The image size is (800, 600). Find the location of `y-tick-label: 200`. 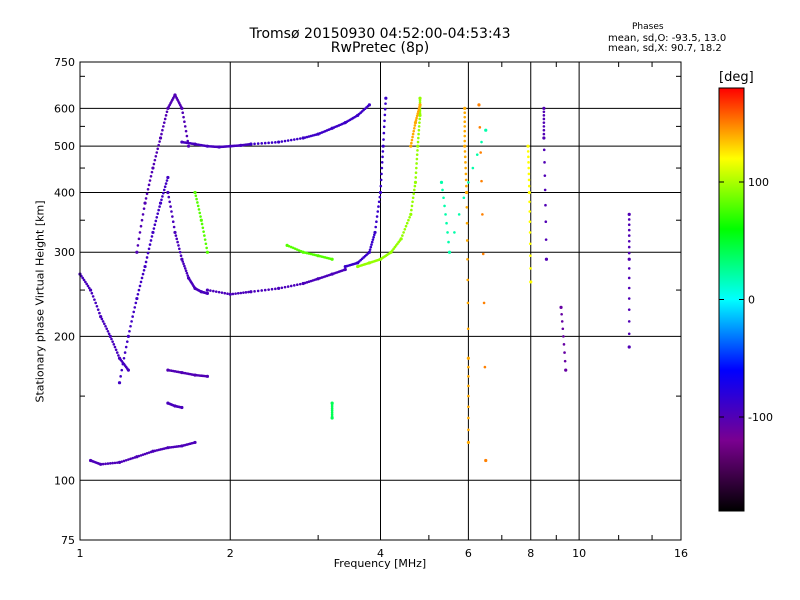

y-tick-label: 200 is located at coordinates (64, 336).